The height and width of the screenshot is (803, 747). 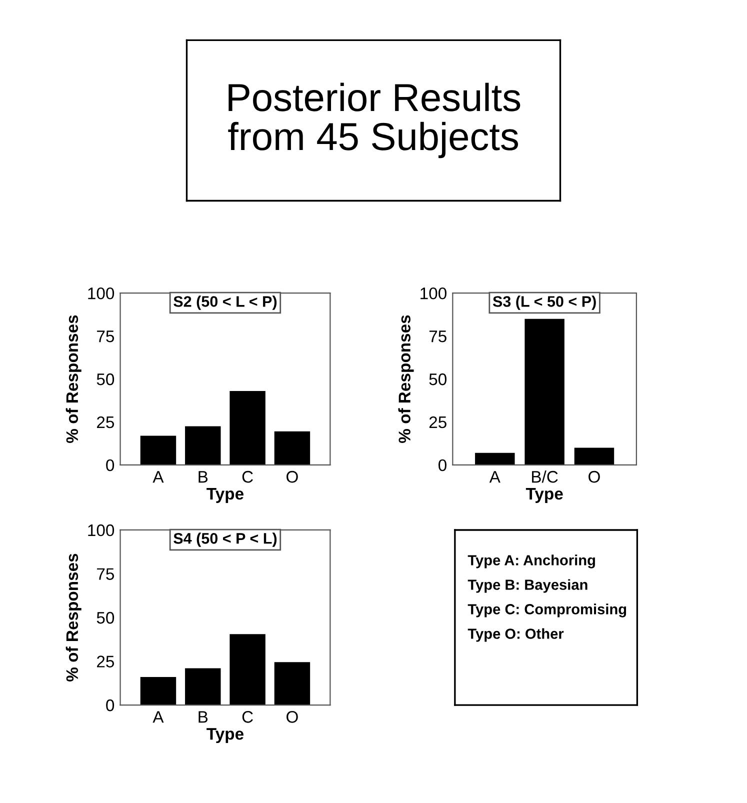 What do you see at coordinates (531, 561) in the screenshot?
I see `text: Type A: Anchoring` at bounding box center [531, 561].